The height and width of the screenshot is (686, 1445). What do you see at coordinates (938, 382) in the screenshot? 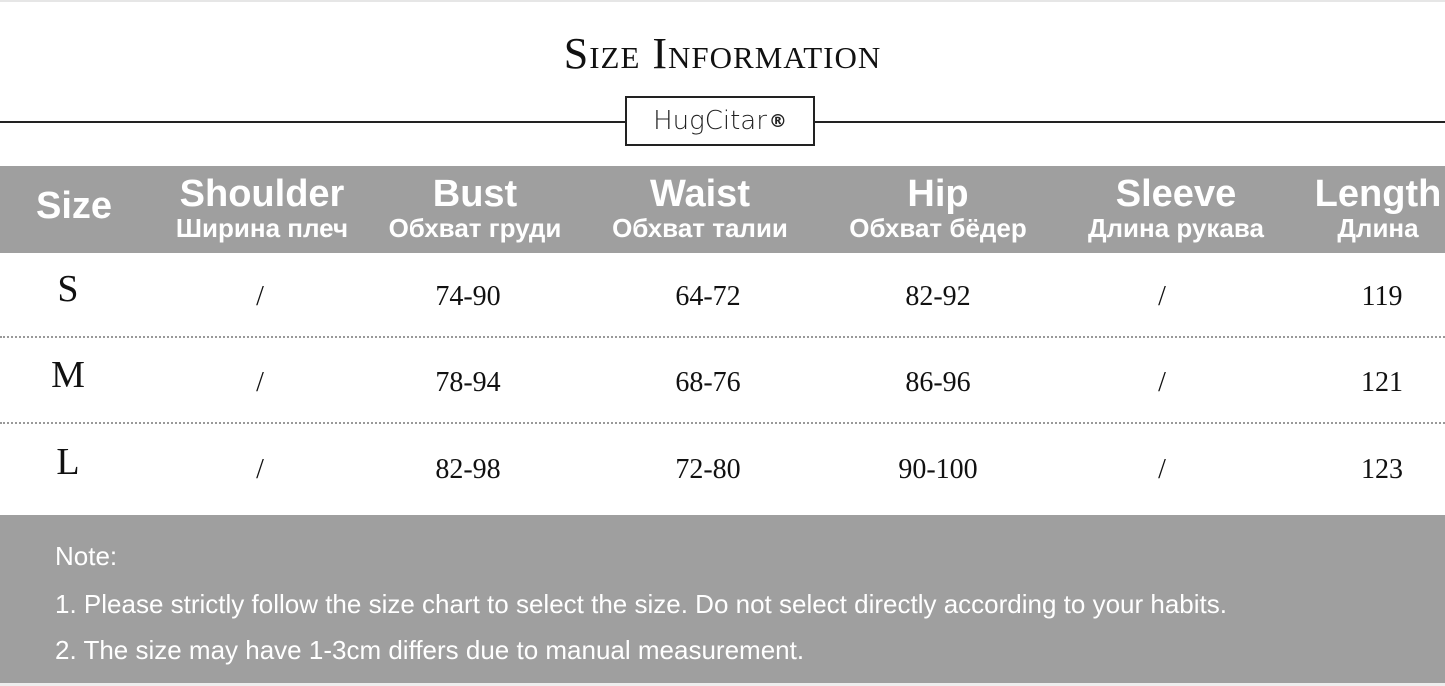
I see `table-cell: 86-96` at bounding box center [938, 382].